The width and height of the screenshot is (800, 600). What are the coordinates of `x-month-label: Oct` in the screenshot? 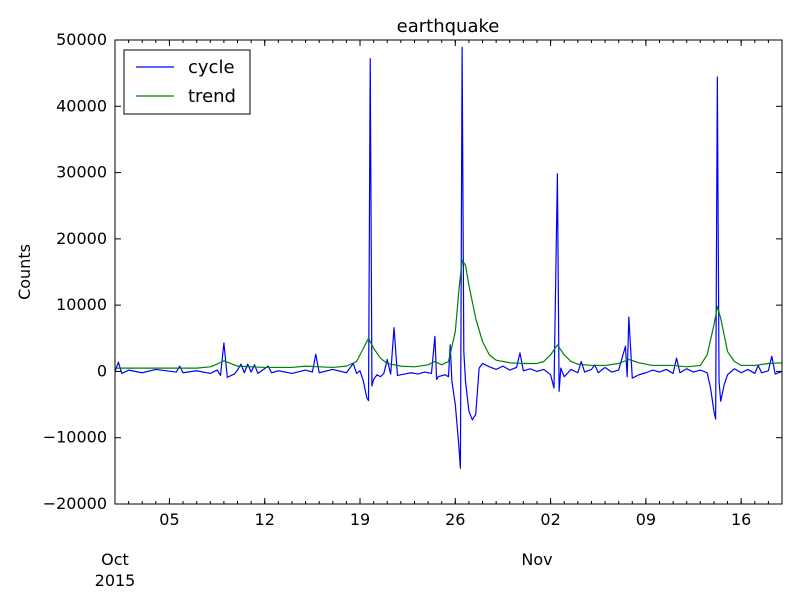 It's located at (115, 559).